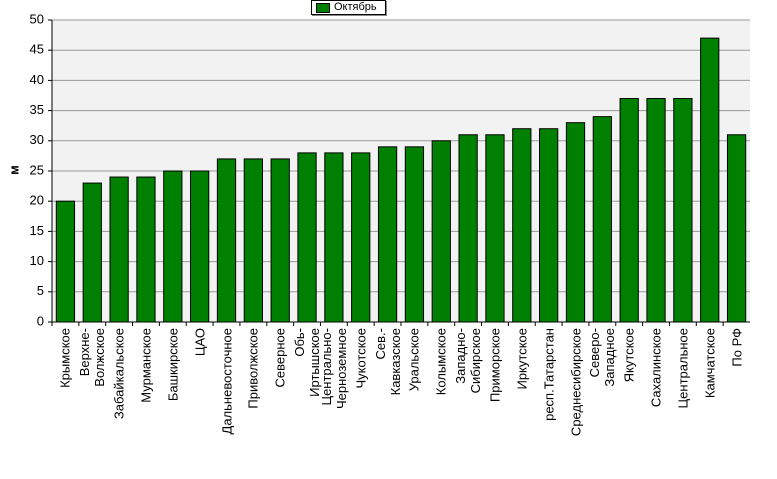 This screenshot has height=479, width=777. Describe the element at coordinates (355, 7) in the screenshot. I see `legend-label: Октябрь` at that location.